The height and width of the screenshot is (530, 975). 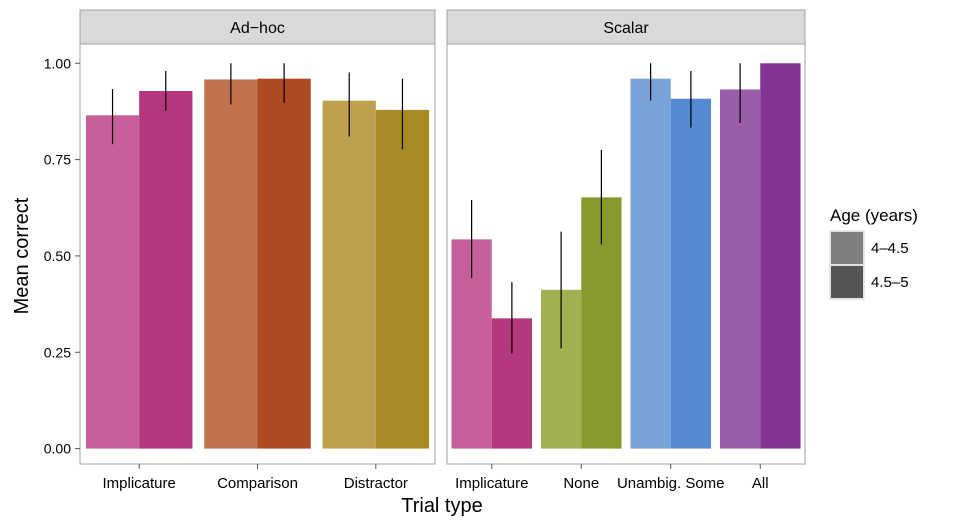 I want to click on x-tick-label: None, so click(x=581, y=483).